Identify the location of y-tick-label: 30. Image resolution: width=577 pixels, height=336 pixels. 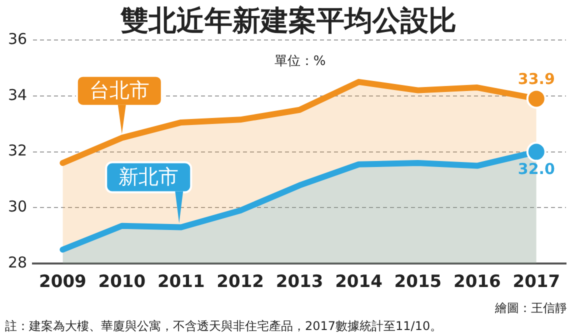
(18, 207).